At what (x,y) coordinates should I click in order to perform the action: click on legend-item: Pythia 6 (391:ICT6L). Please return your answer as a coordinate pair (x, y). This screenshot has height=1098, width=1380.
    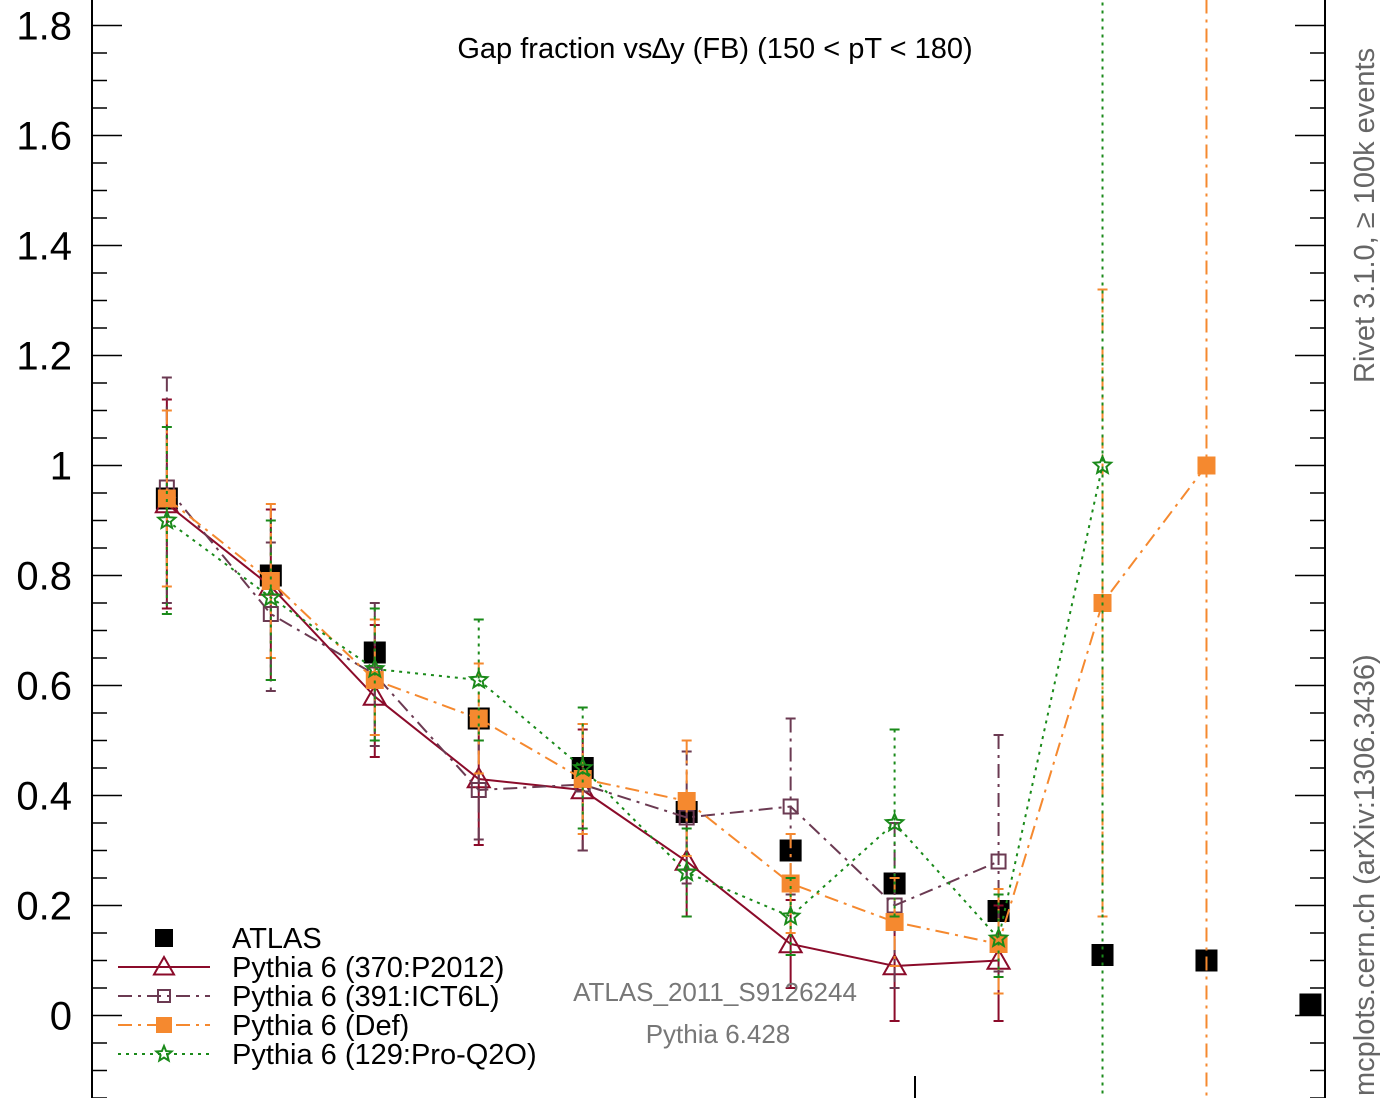
    Looking at the image, I should click on (309, 997).